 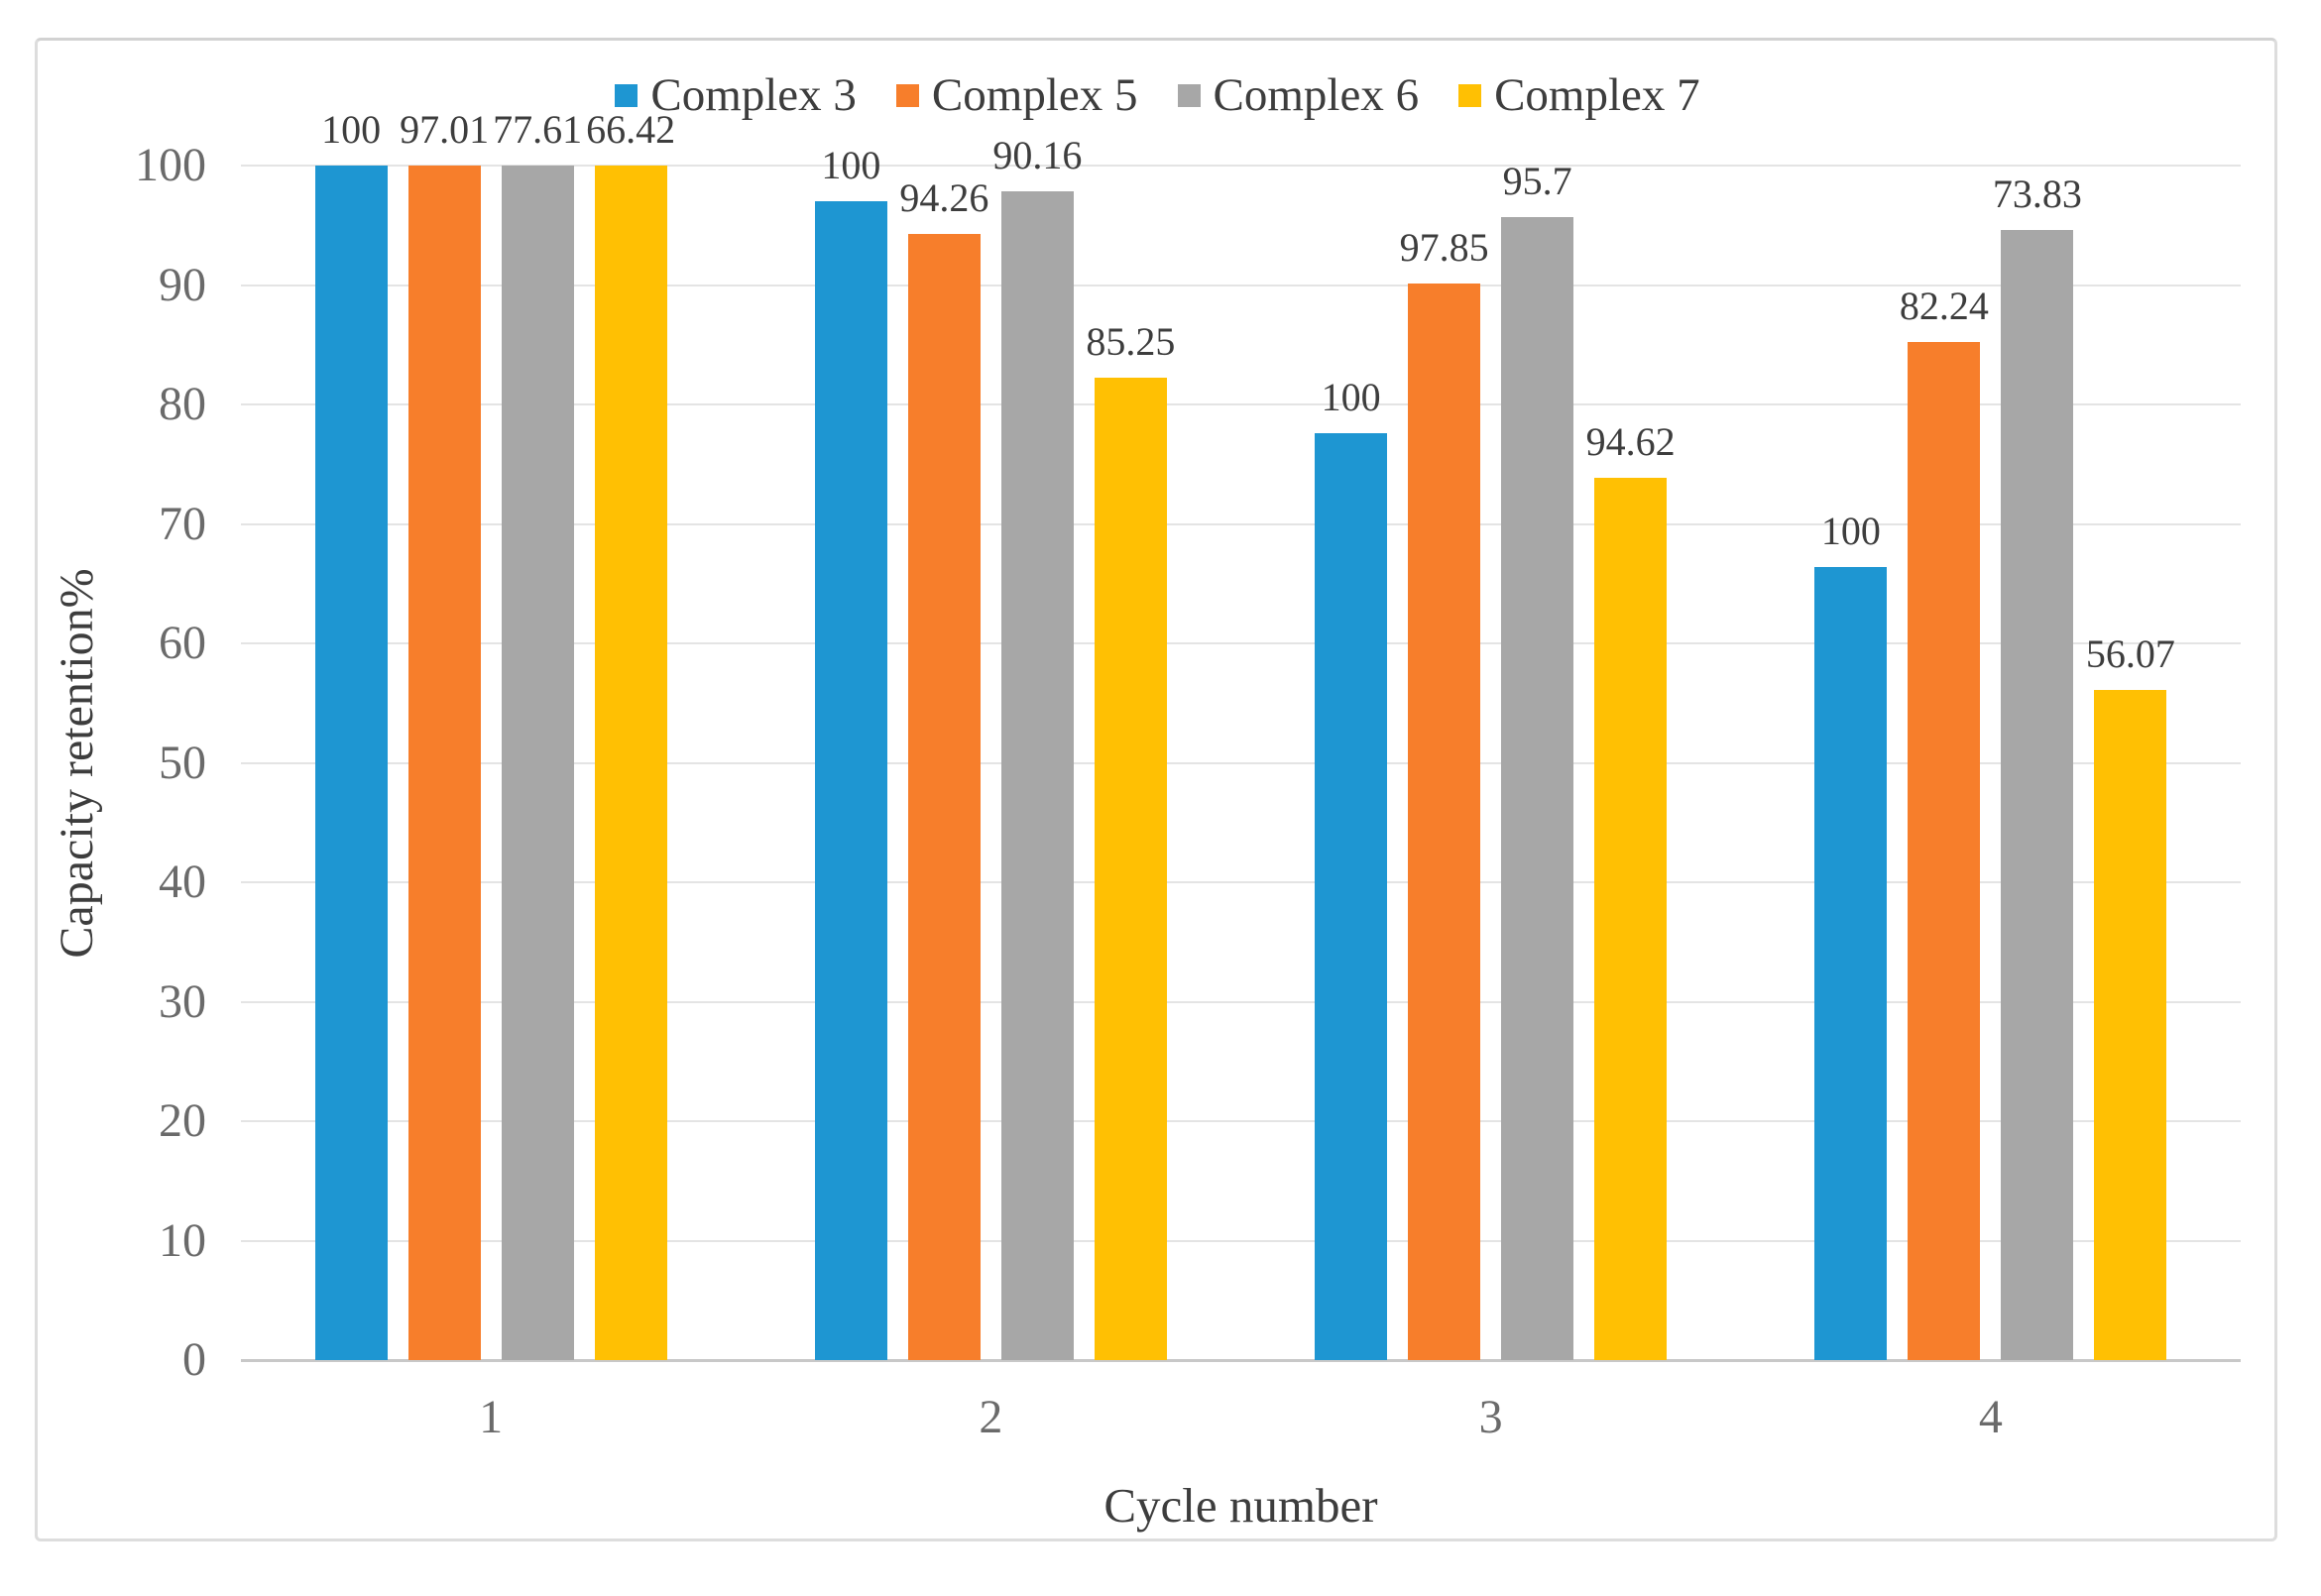 I want to click on legend-item-complex-6: Complex 6, so click(x=1298, y=94).